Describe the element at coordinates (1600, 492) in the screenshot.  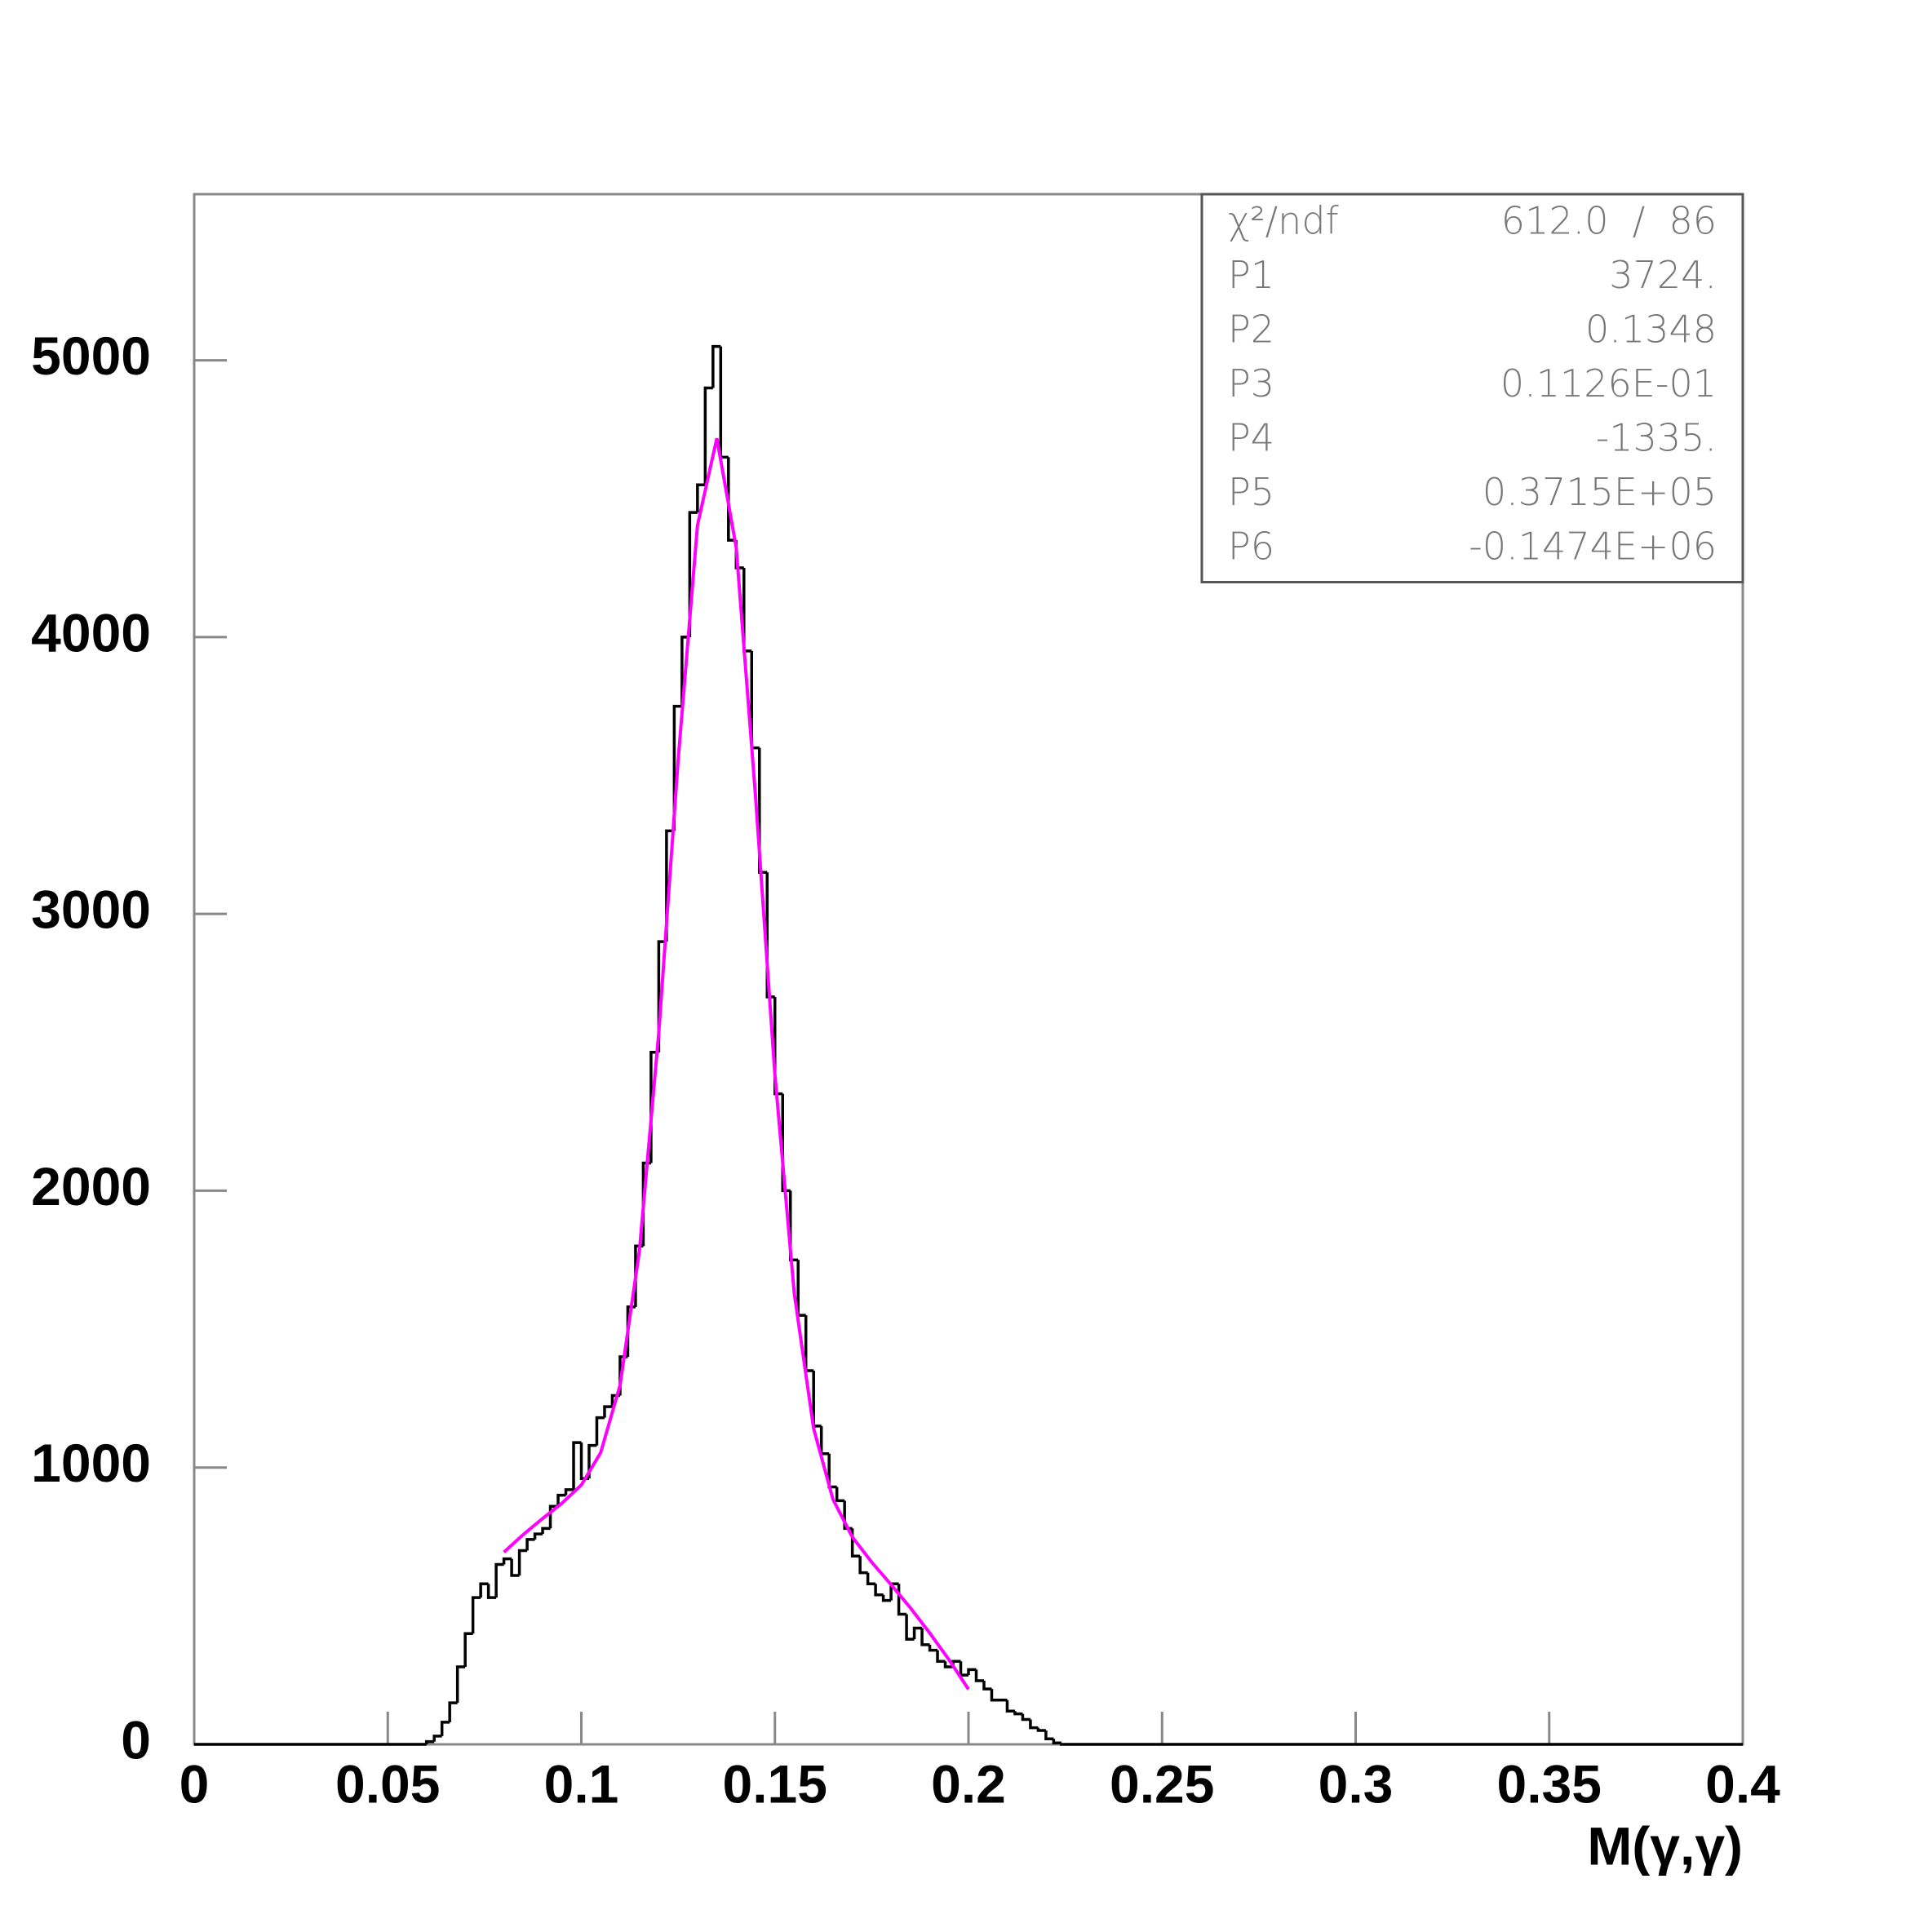
I see `stats-value: 0.3715E+05` at that location.